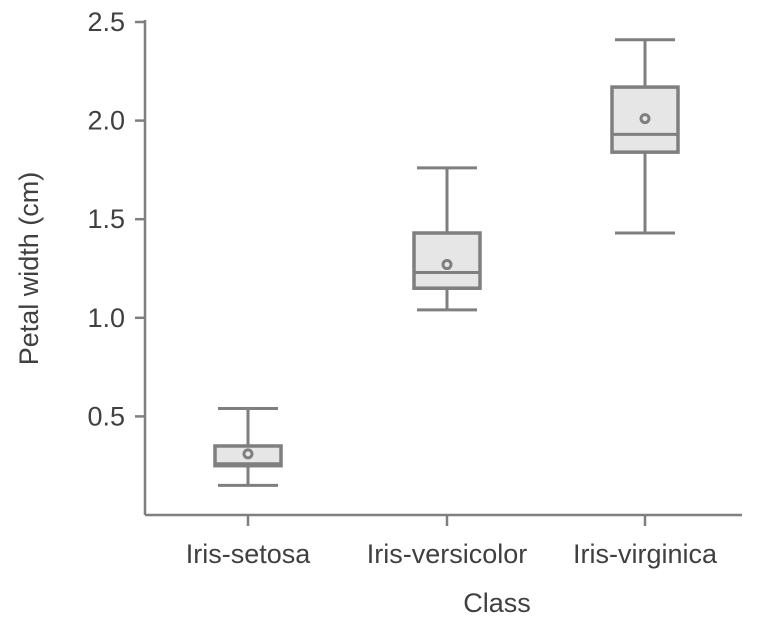  I want to click on y-ticks: 0.5 1.0 1.5 2.0 2.5, so click(116, 219).